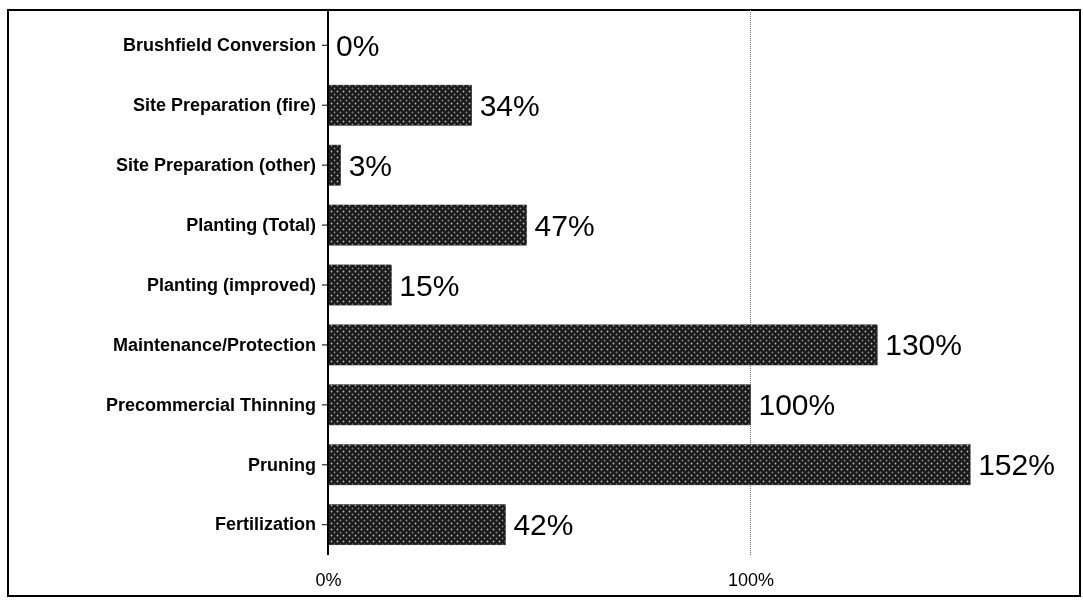  I want to click on data-label: 0%, so click(358, 45).